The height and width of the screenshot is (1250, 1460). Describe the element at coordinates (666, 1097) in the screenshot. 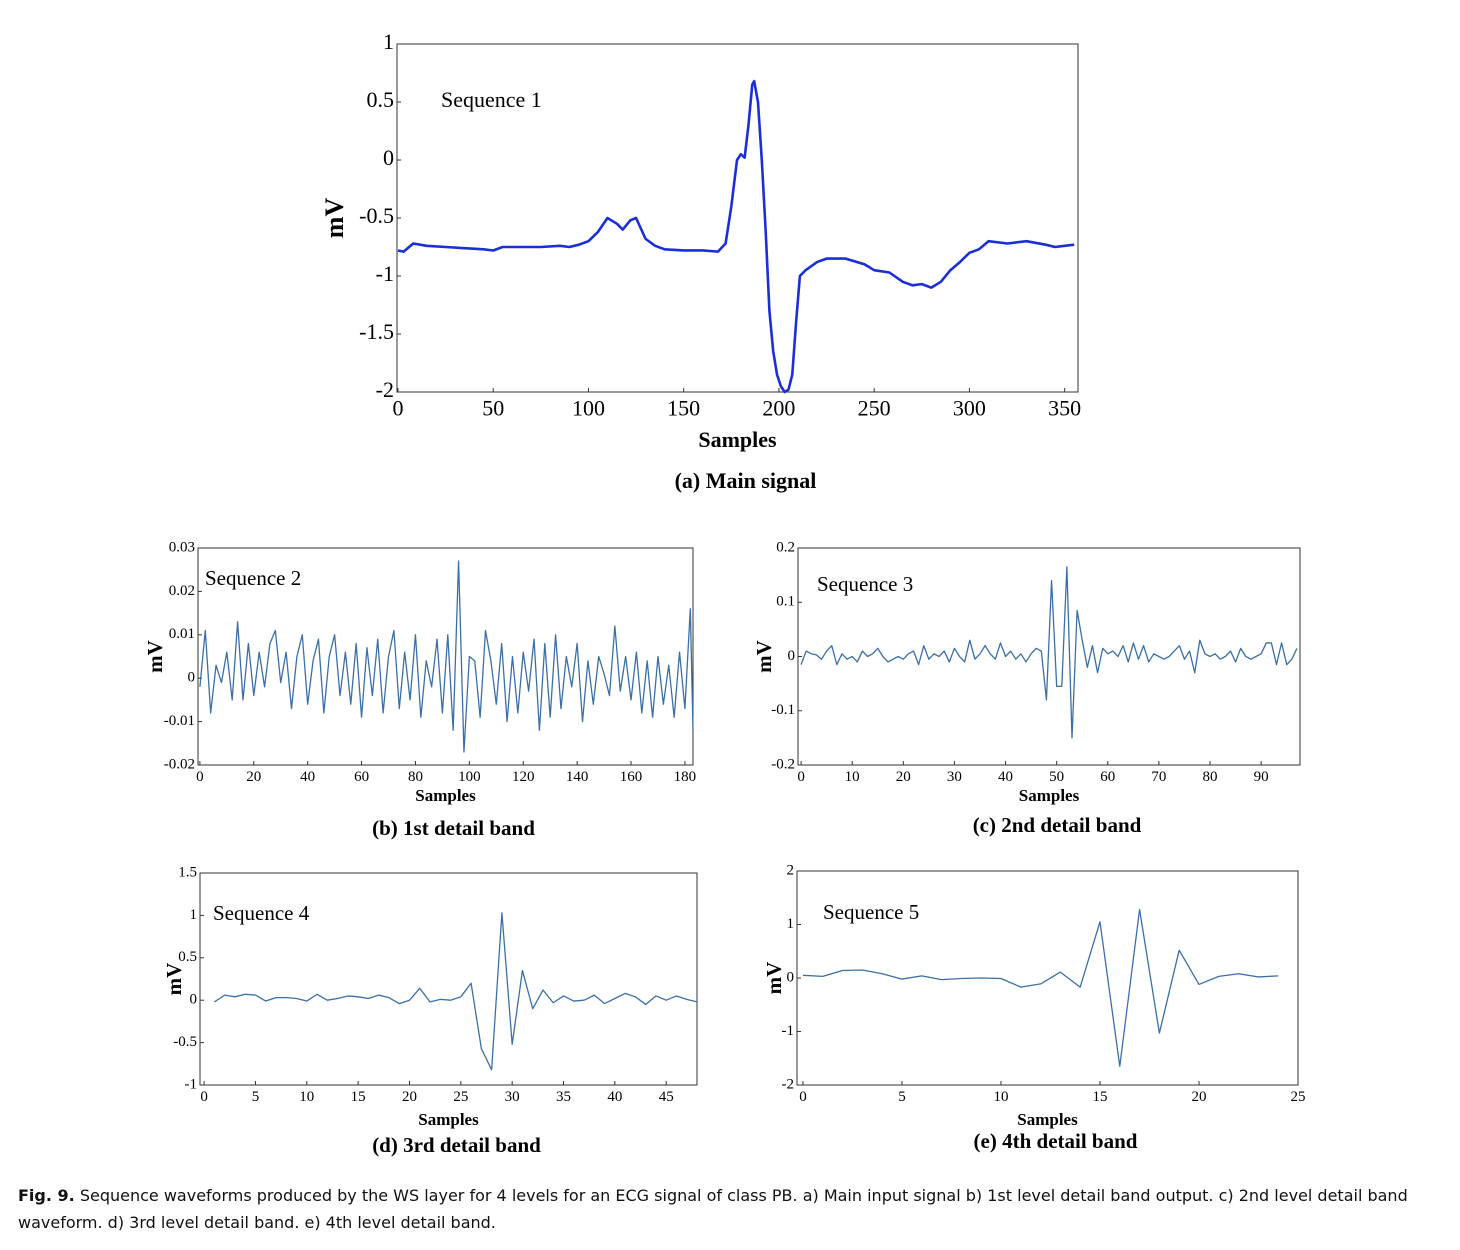

I see `x-tick-label: 45` at that location.